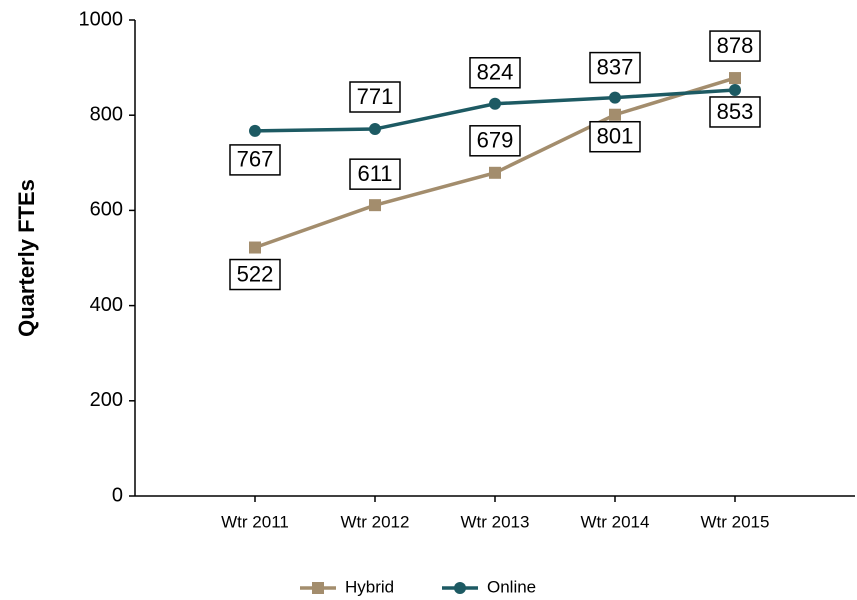 The height and width of the screenshot is (600, 857). Describe the element at coordinates (106, 210) in the screenshot. I see `y-tick-label: 600` at that location.